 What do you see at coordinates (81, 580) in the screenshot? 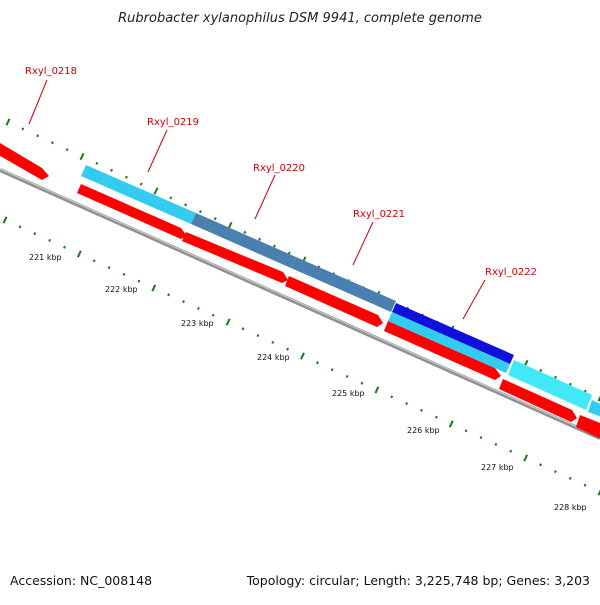
I see `accession-text: Accession: NC_008148` at bounding box center [81, 580].